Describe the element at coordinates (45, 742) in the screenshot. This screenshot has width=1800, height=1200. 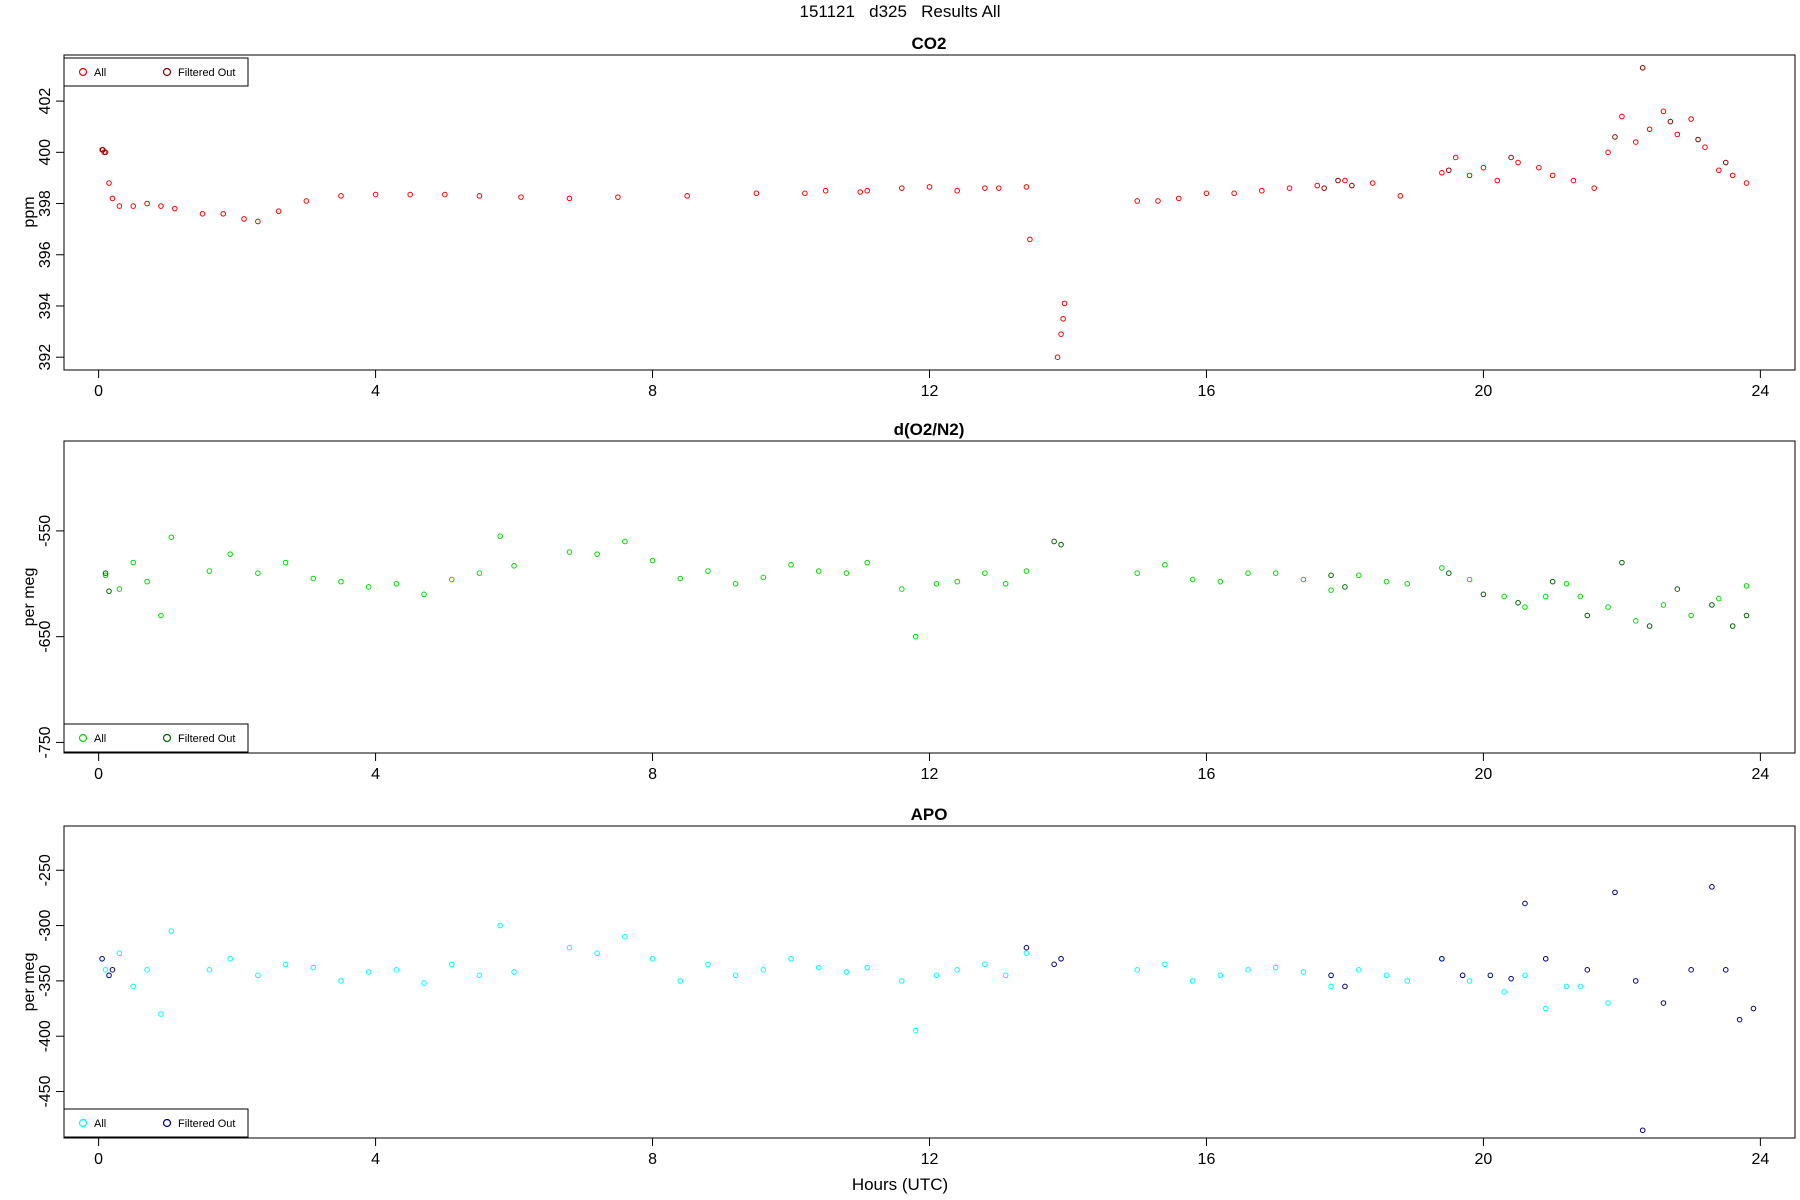
I see `y-tick-label-o2n2: -750` at that location.